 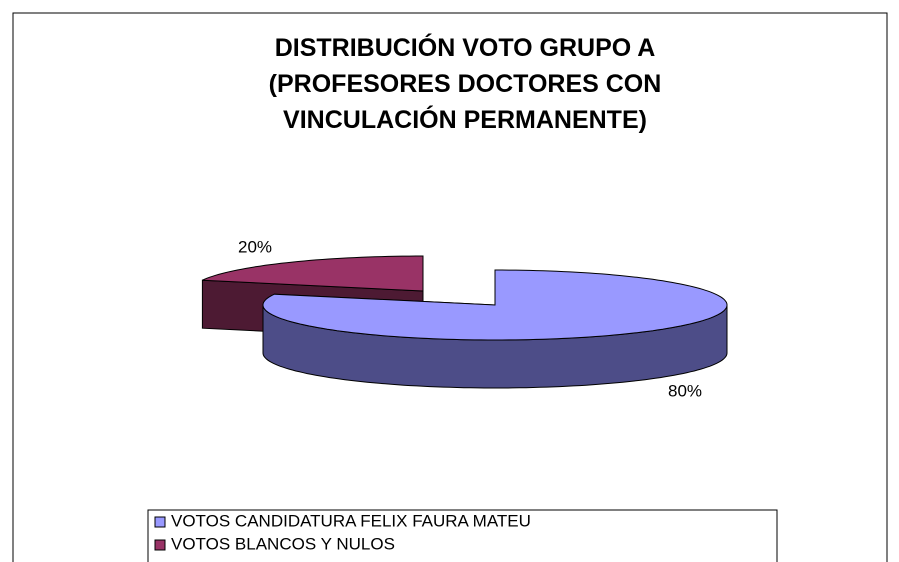 I want to click on legend-label: VOTOS CANDIDATURA FELIX FAURA MATEU, so click(x=351, y=520).